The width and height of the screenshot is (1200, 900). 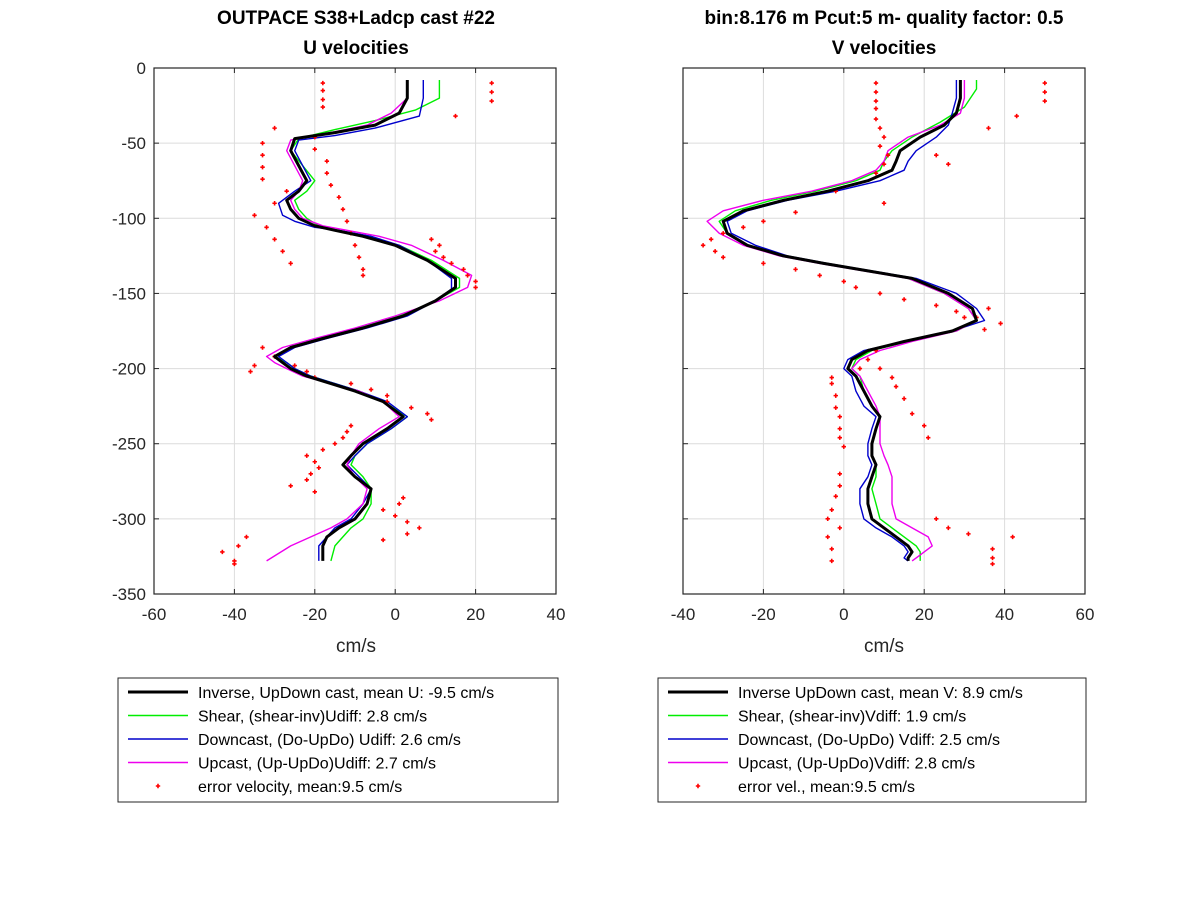 What do you see at coordinates (300, 787) in the screenshot?
I see `legend-entry: error velocity, mean:9.5 cm/s` at bounding box center [300, 787].